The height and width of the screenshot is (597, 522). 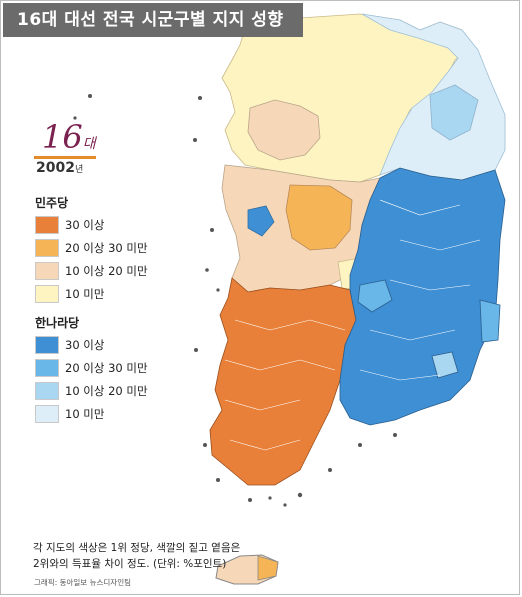 What do you see at coordinates (52, 203) in the screenshot?
I see `legend-group-title: 민주당` at bounding box center [52, 203].